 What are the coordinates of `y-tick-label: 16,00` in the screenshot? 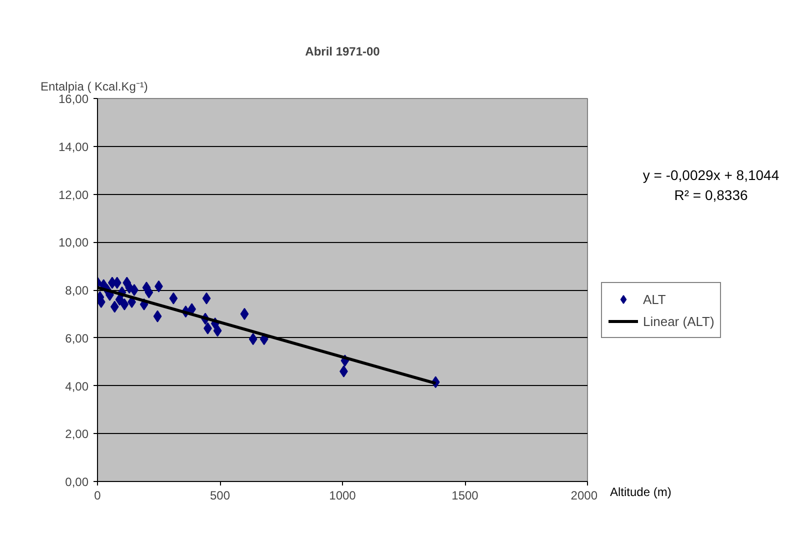 It's located at (73, 99).